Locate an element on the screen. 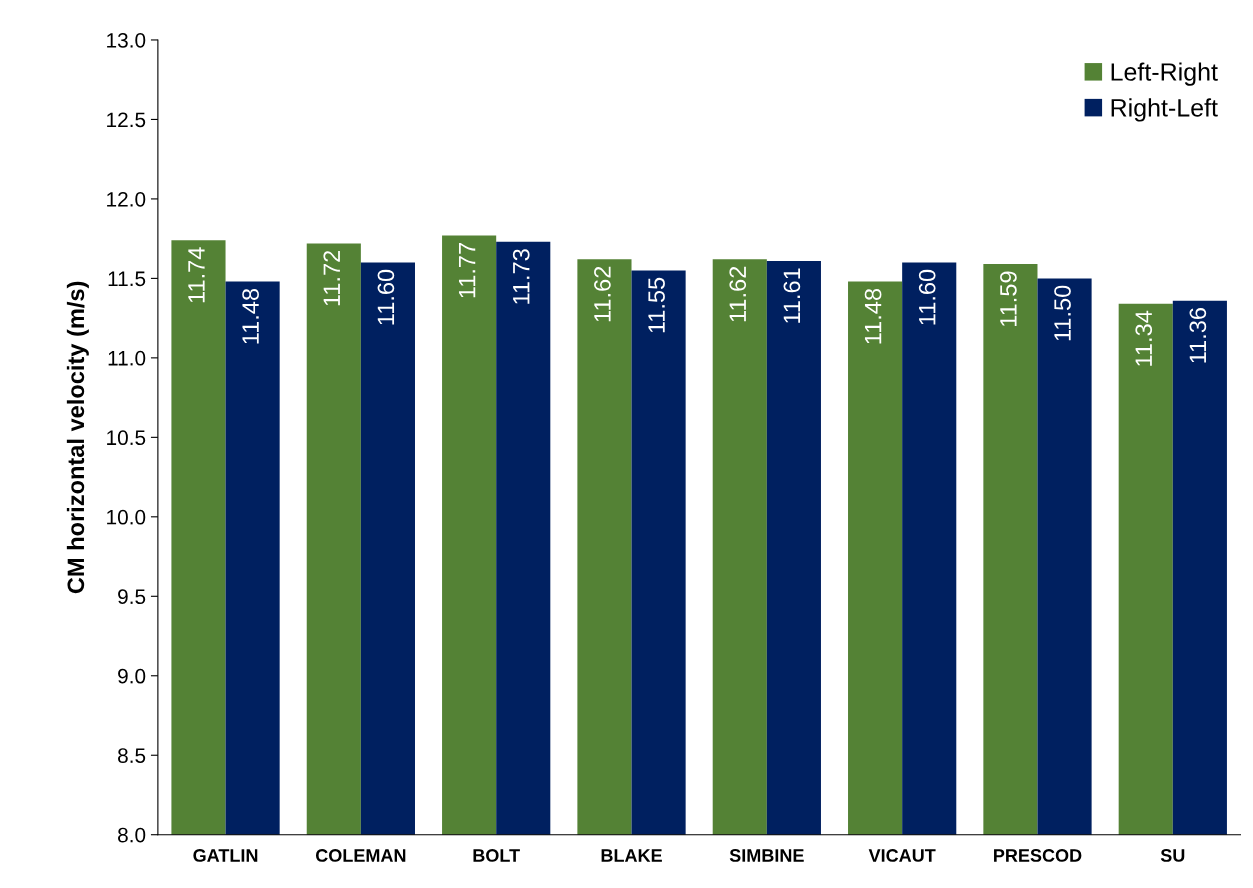 The height and width of the screenshot is (888, 1253). legend-label: Left-Right is located at coordinates (1164, 74).